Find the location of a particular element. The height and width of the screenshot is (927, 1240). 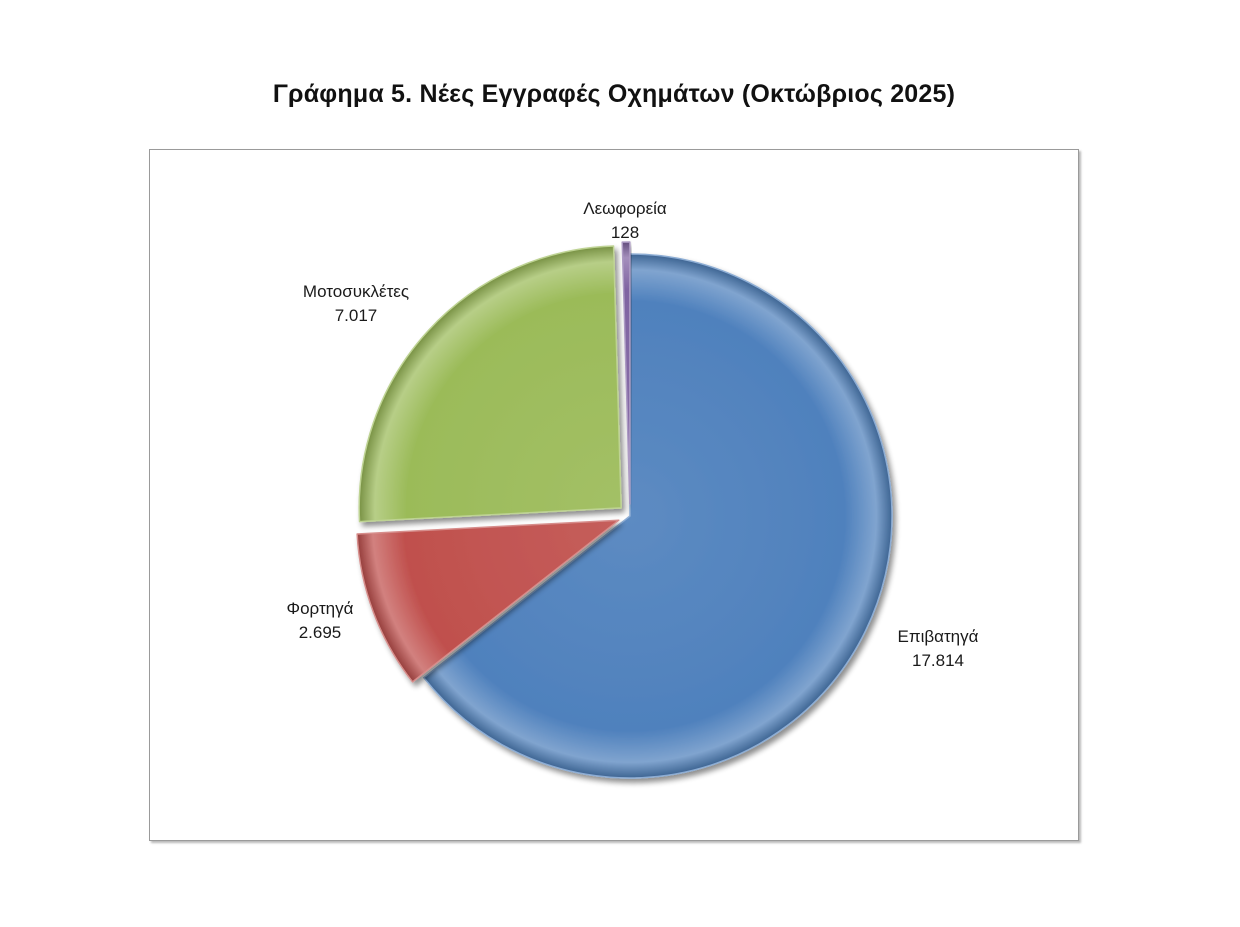

slice-value: 2.695 is located at coordinates (320, 632).